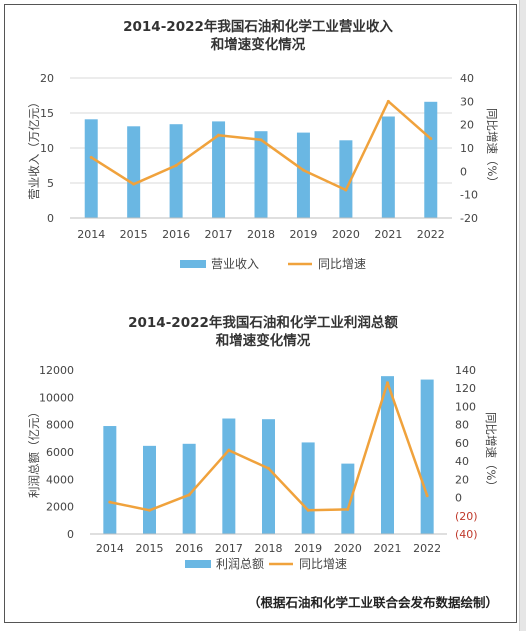  I want to click on revenue-legend-line-label: 同比增速, so click(342, 264).